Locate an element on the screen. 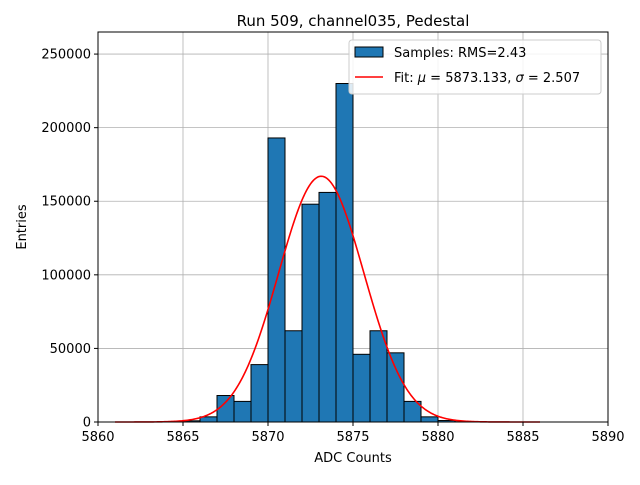 This screenshot has width=640, height=485. y-tick-label: 250000 is located at coordinates (66, 55).